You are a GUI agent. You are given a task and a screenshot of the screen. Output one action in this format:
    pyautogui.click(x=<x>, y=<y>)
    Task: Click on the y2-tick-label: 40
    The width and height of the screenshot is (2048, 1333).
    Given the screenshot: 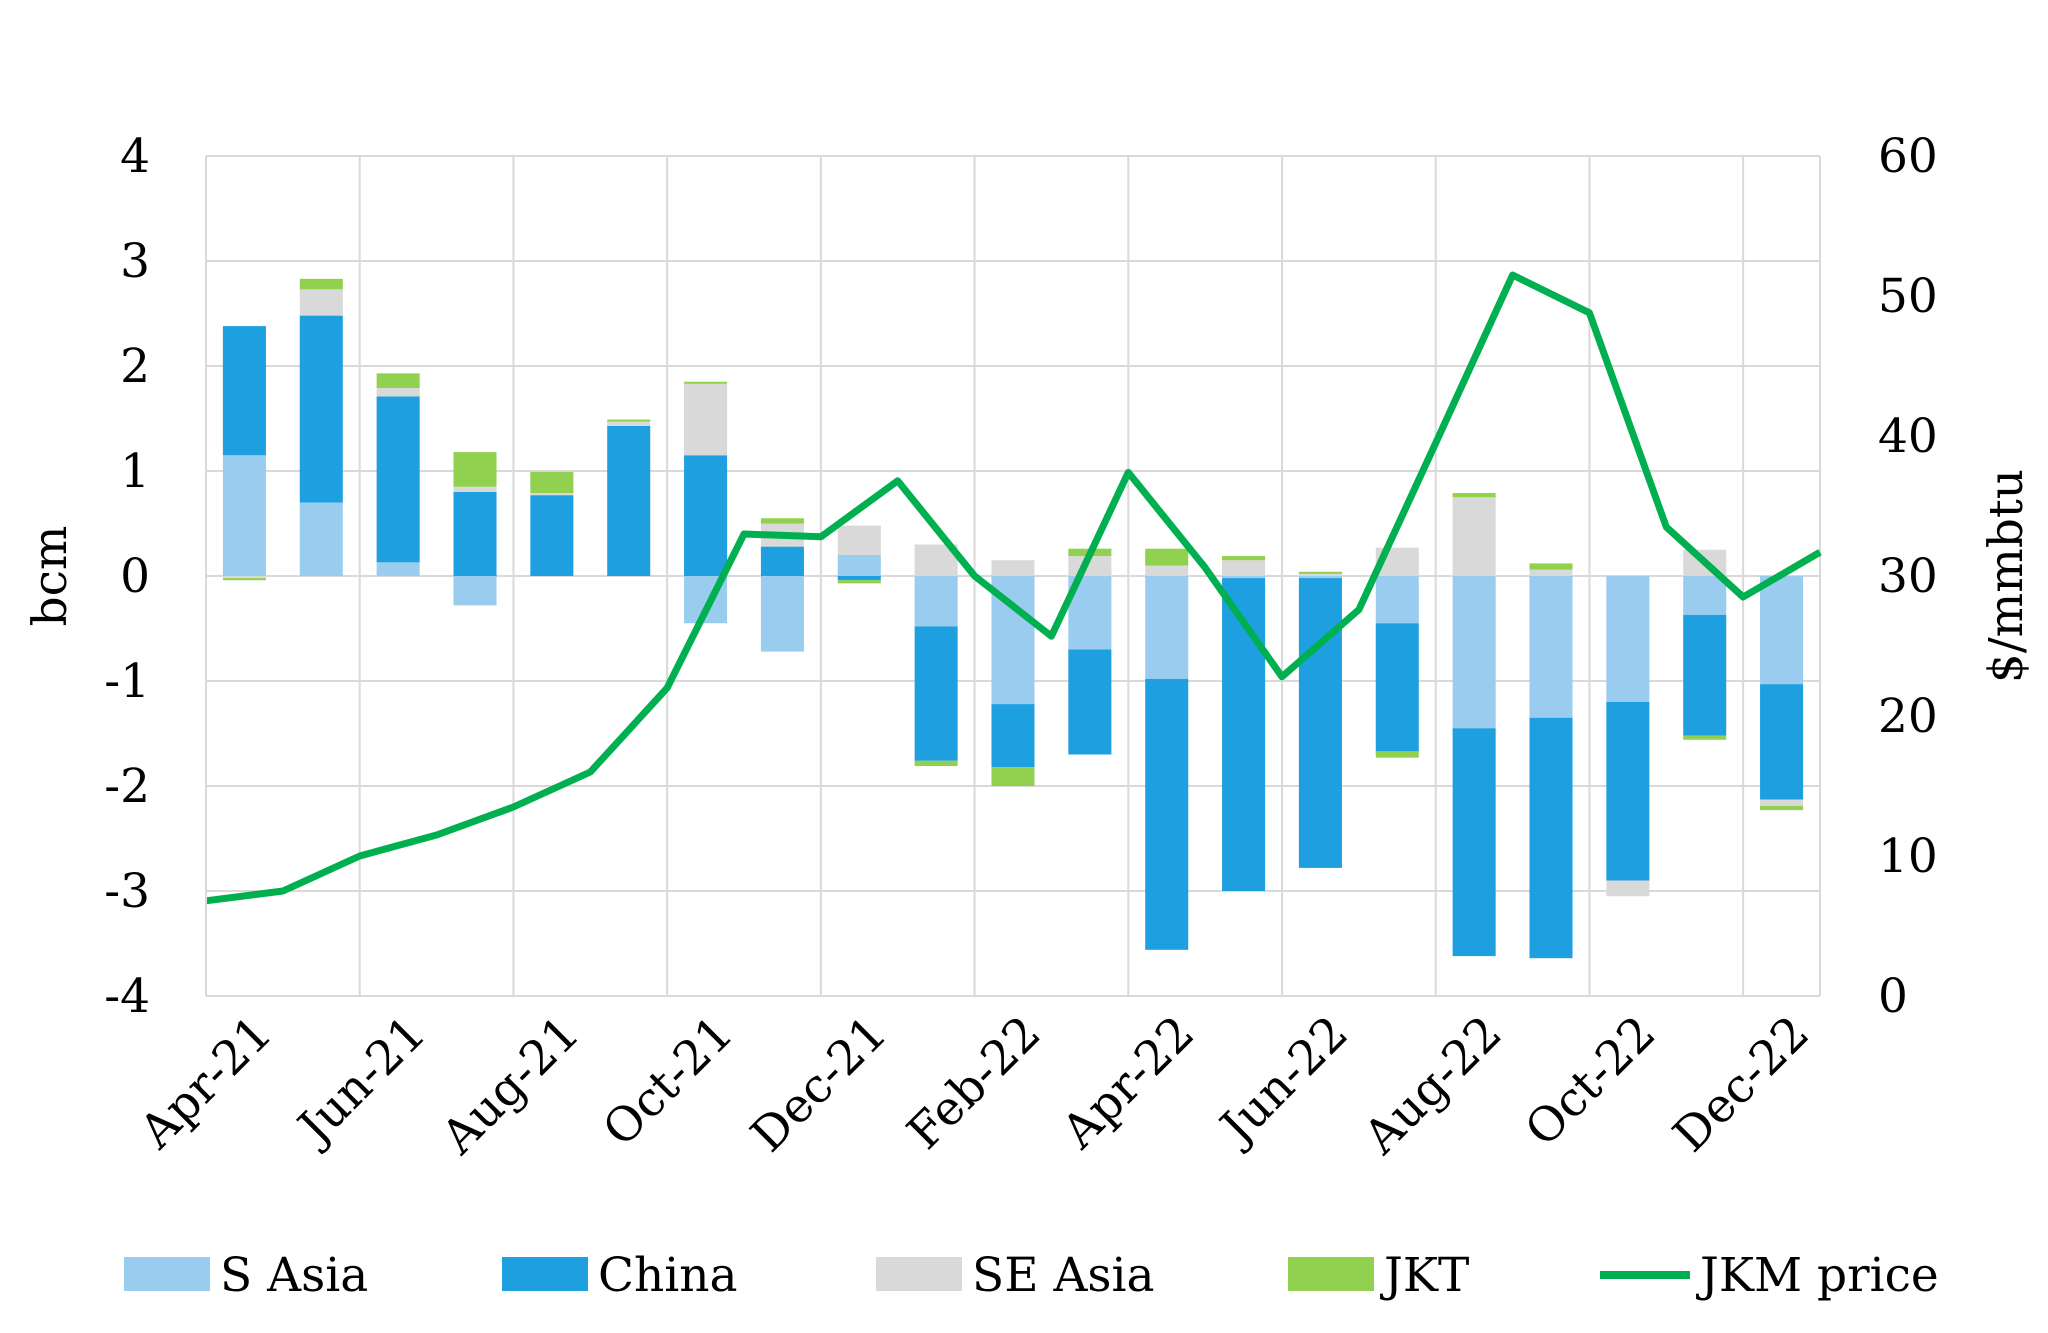 What is the action you would take?
    pyautogui.click(x=1908, y=436)
    